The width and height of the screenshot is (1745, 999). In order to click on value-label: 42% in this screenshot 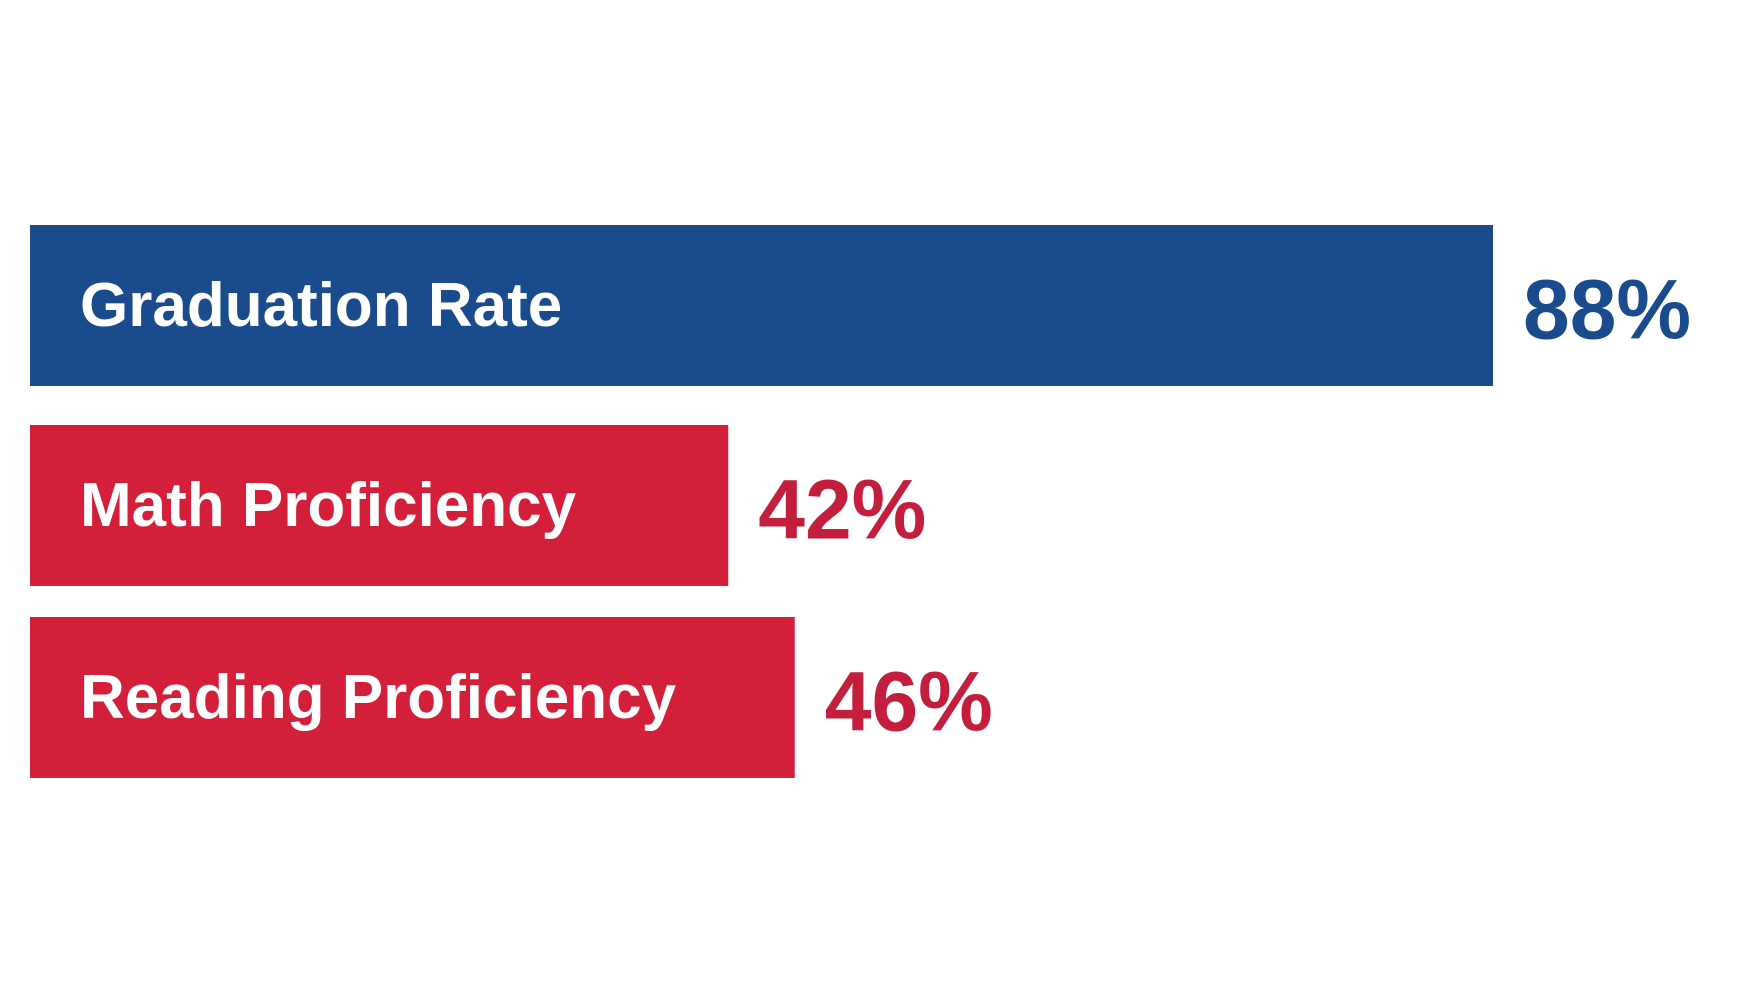, I will do `click(842, 510)`.